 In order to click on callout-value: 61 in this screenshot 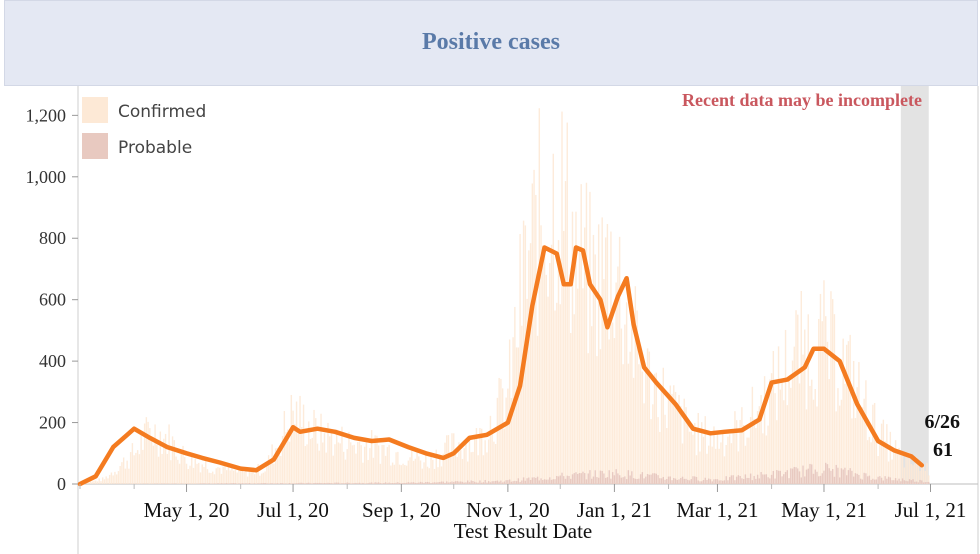, I will do `click(943, 450)`.